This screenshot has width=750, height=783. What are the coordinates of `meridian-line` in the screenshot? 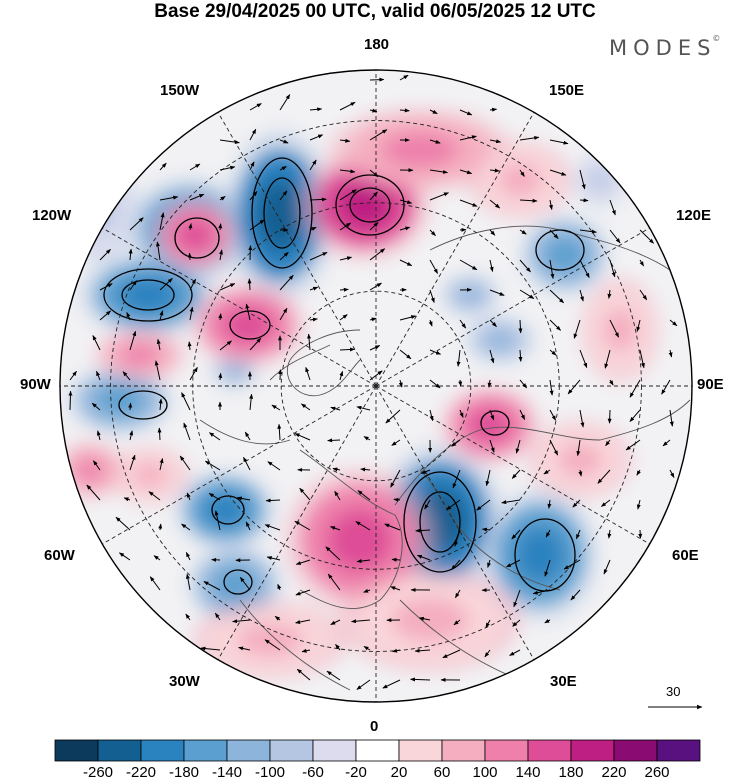 It's located at (239, 465).